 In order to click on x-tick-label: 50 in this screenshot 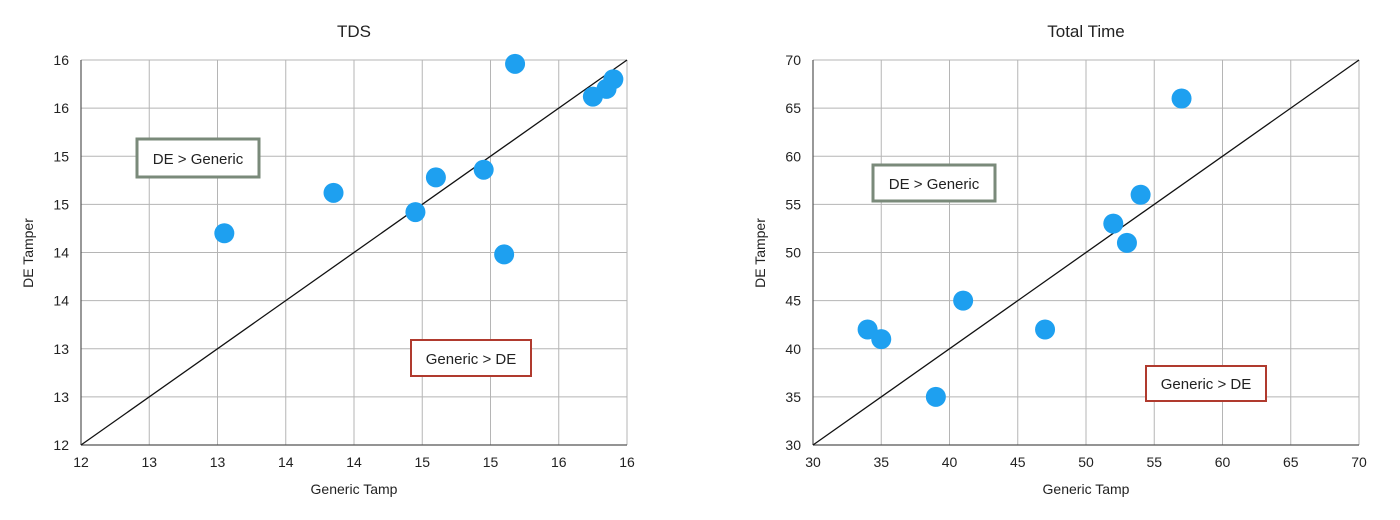, I will do `click(1086, 462)`.